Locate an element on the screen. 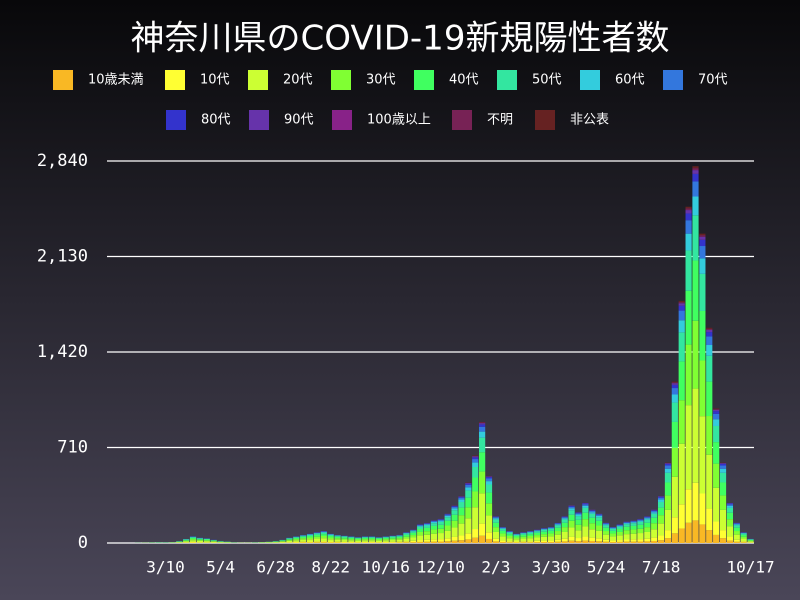  legend-label: 10代 is located at coordinates (215, 80).